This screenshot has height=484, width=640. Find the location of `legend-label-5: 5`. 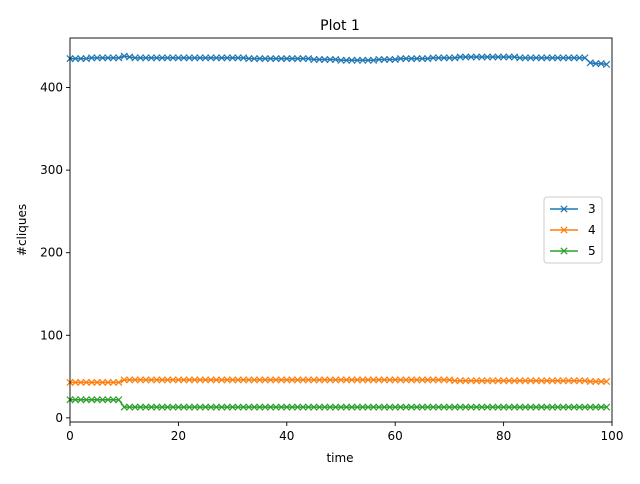

legend-label-5: 5 is located at coordinates (592, 251).